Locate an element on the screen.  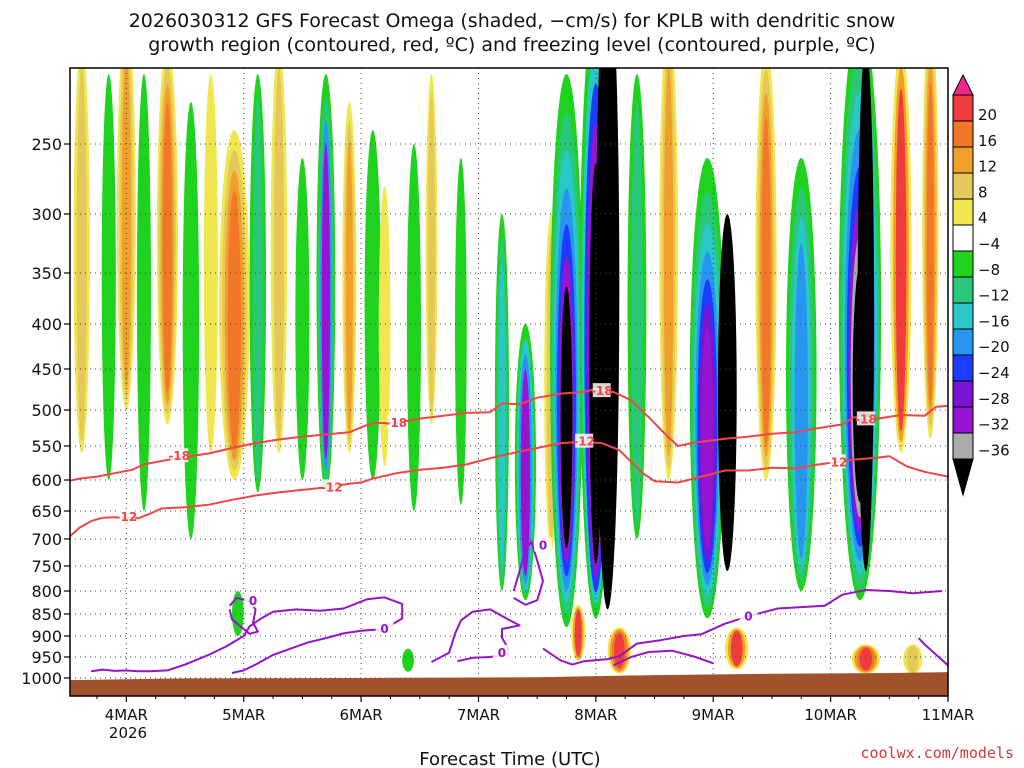
y-tick-label: 250 is located at coordinates (46, 144).